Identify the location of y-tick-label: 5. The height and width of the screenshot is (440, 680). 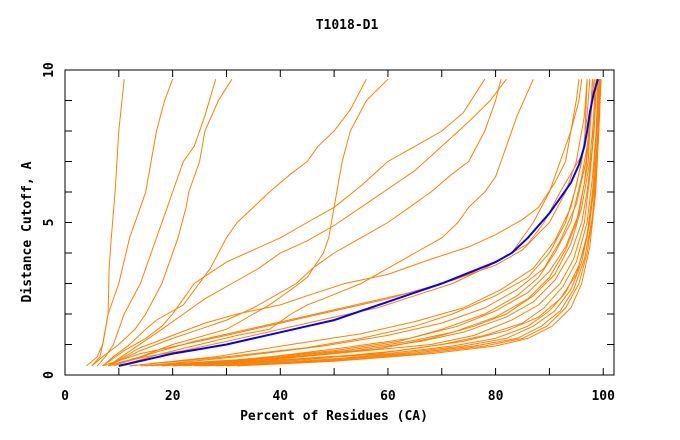
(49, 223).